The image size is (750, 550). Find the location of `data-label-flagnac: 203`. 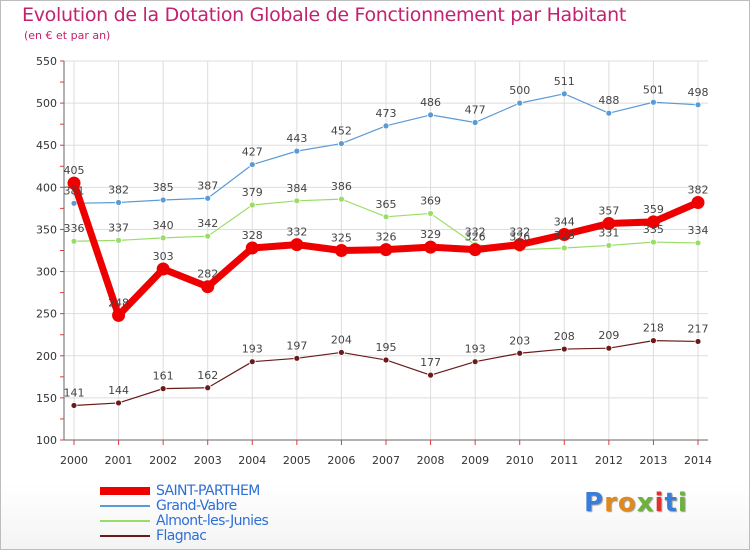

data-label-flagnac: 203 is located at coordinates (519, 340).